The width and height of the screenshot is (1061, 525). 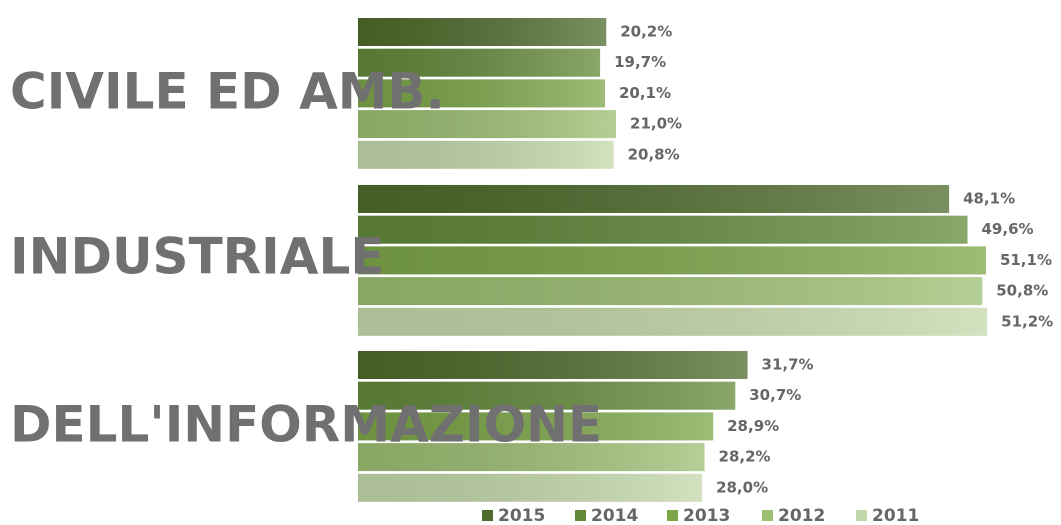 I want to click on category-label: CIVILE ED AMB., so click(x=227, y=92).